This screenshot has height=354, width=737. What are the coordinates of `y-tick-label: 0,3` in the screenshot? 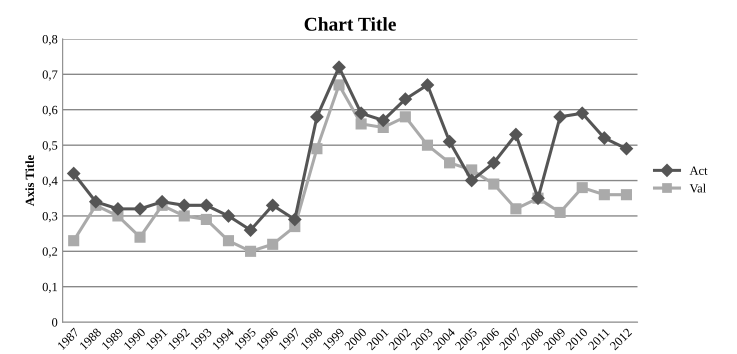 It's located at (50, 217).